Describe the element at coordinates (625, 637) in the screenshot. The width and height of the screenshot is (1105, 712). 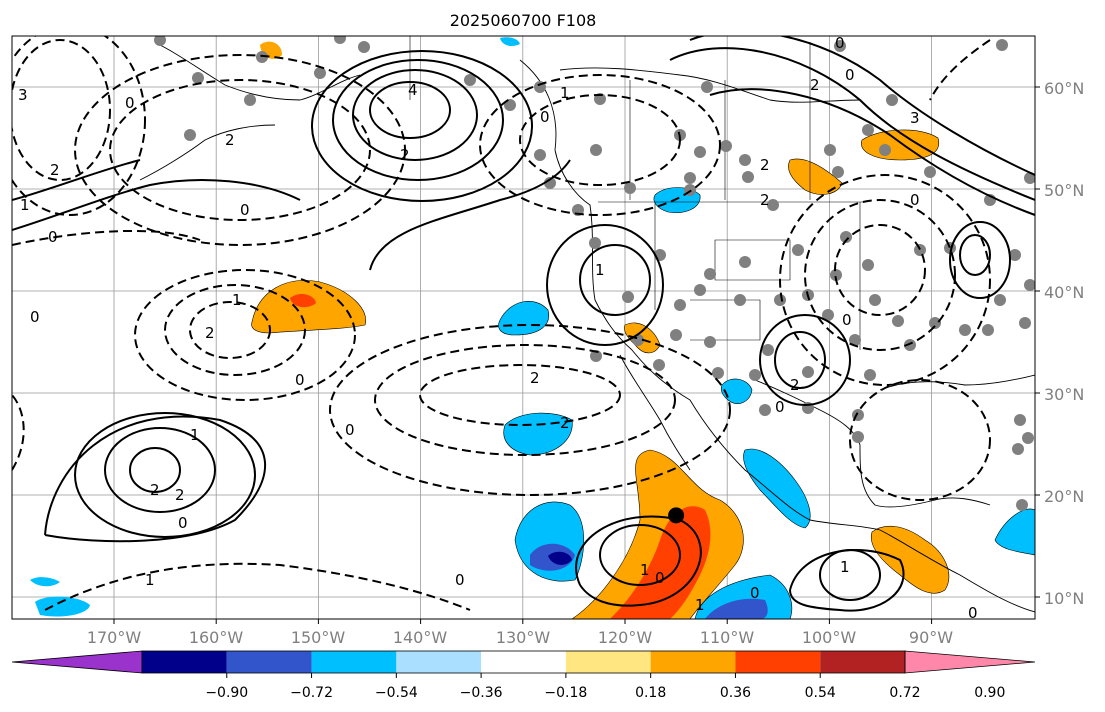
I see `lon-label-120w: 120°W` at that location.